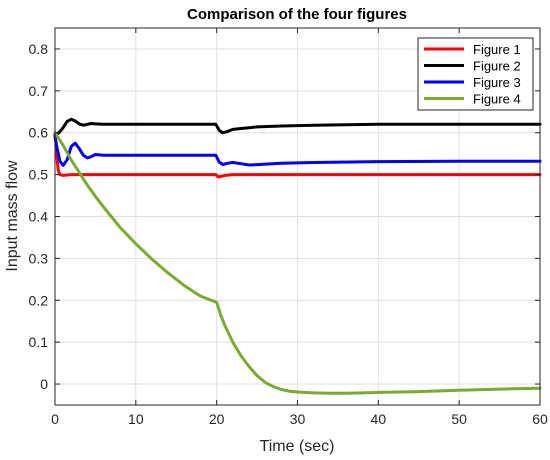  Describe the element at coordinates (497, 99) in the screenshot. I see `legend-label-figure-4: Figure 4` at that location.